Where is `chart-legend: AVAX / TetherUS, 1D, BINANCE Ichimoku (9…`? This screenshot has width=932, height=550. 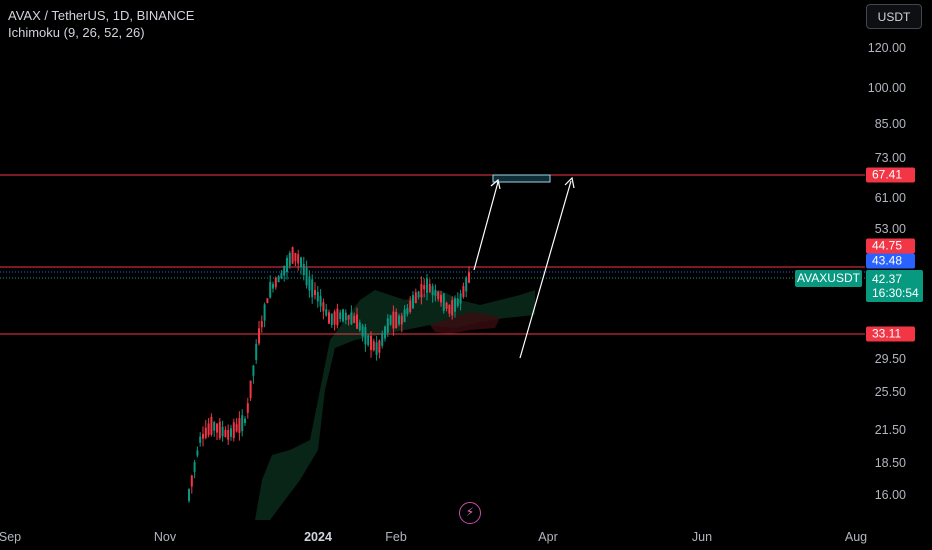 chart-legend: AVAX / TetherUS, 1D, BINANCE Ichimoku (9… is located at coordinates (101, 24).